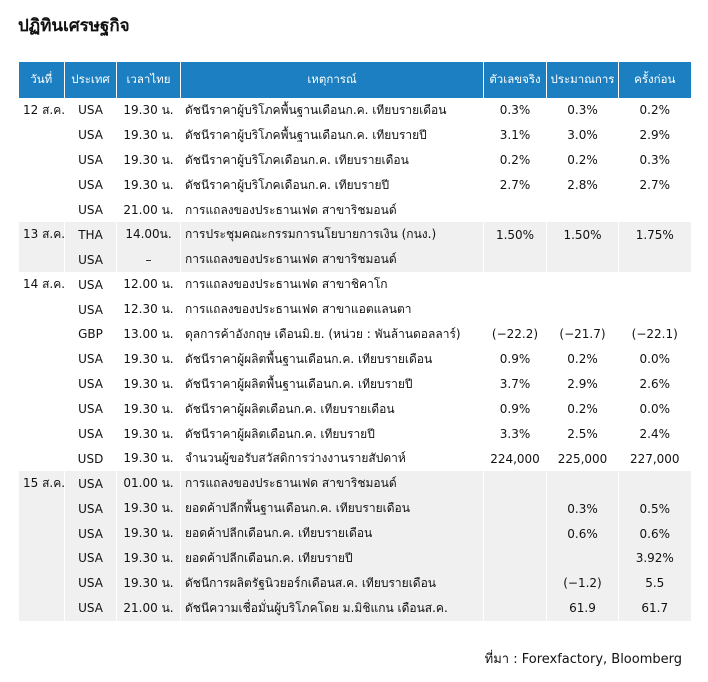 The image size is (708, 682). What do you see at coordinates (332, 434) in the screenshot?
I see `event-cell: ดัชนีราคาผู้ผลิตเดือนก.ค. เทียบรายปี` at bounding box center [332, 434].